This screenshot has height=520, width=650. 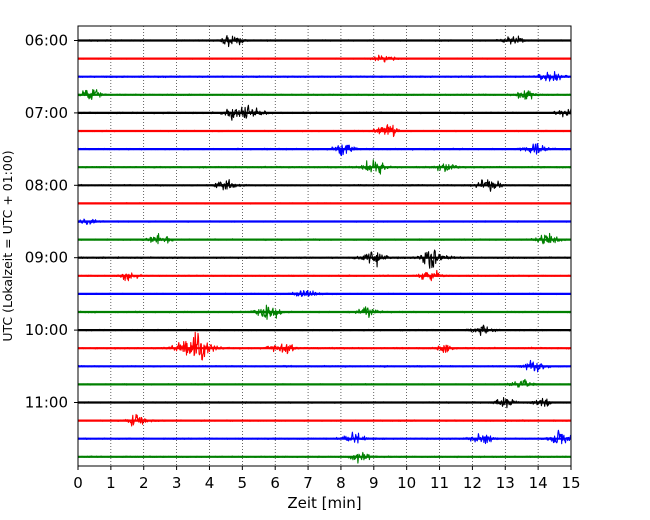 I want to click on x-tick-label: 7, so click(x=308, y=483).